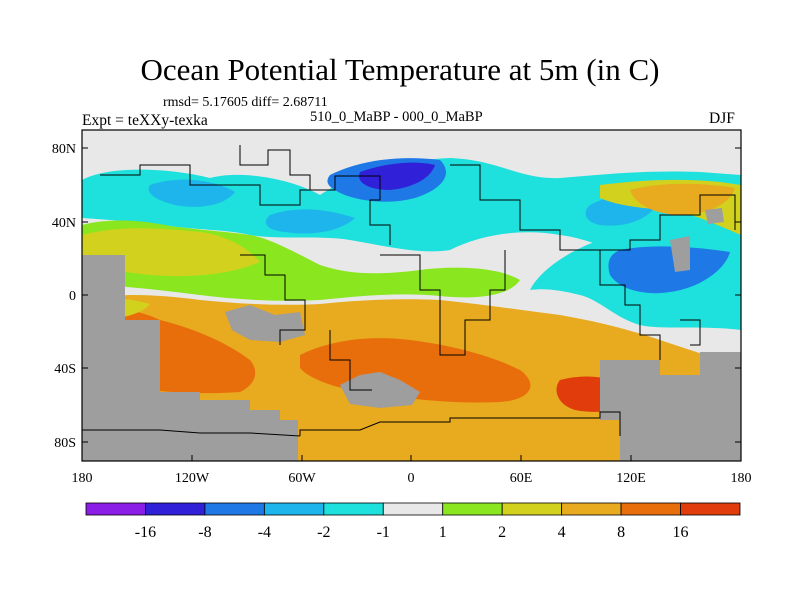  What do you see at coordinates (245, 102) in the screenshot?
I see `stats-label: rmsd= 5.17605 diff= 2.68711` at bounding box center [245, 102].